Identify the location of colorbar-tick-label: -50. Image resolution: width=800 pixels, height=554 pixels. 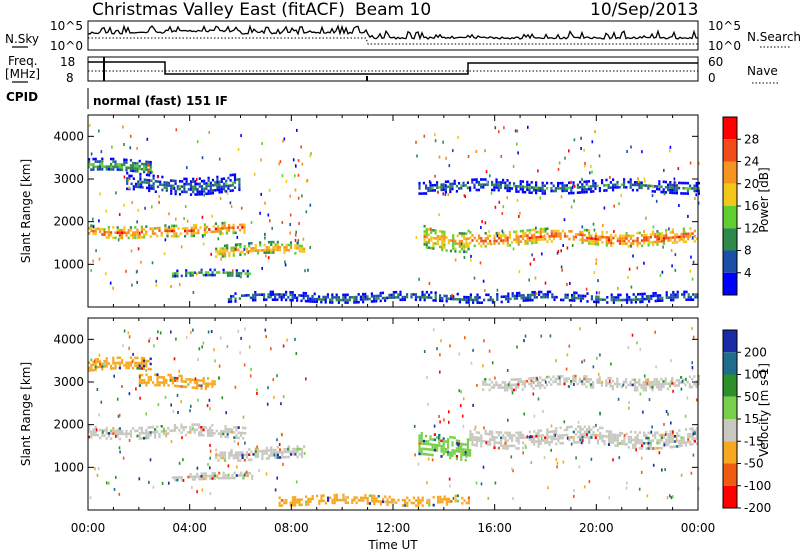
(754, 464).